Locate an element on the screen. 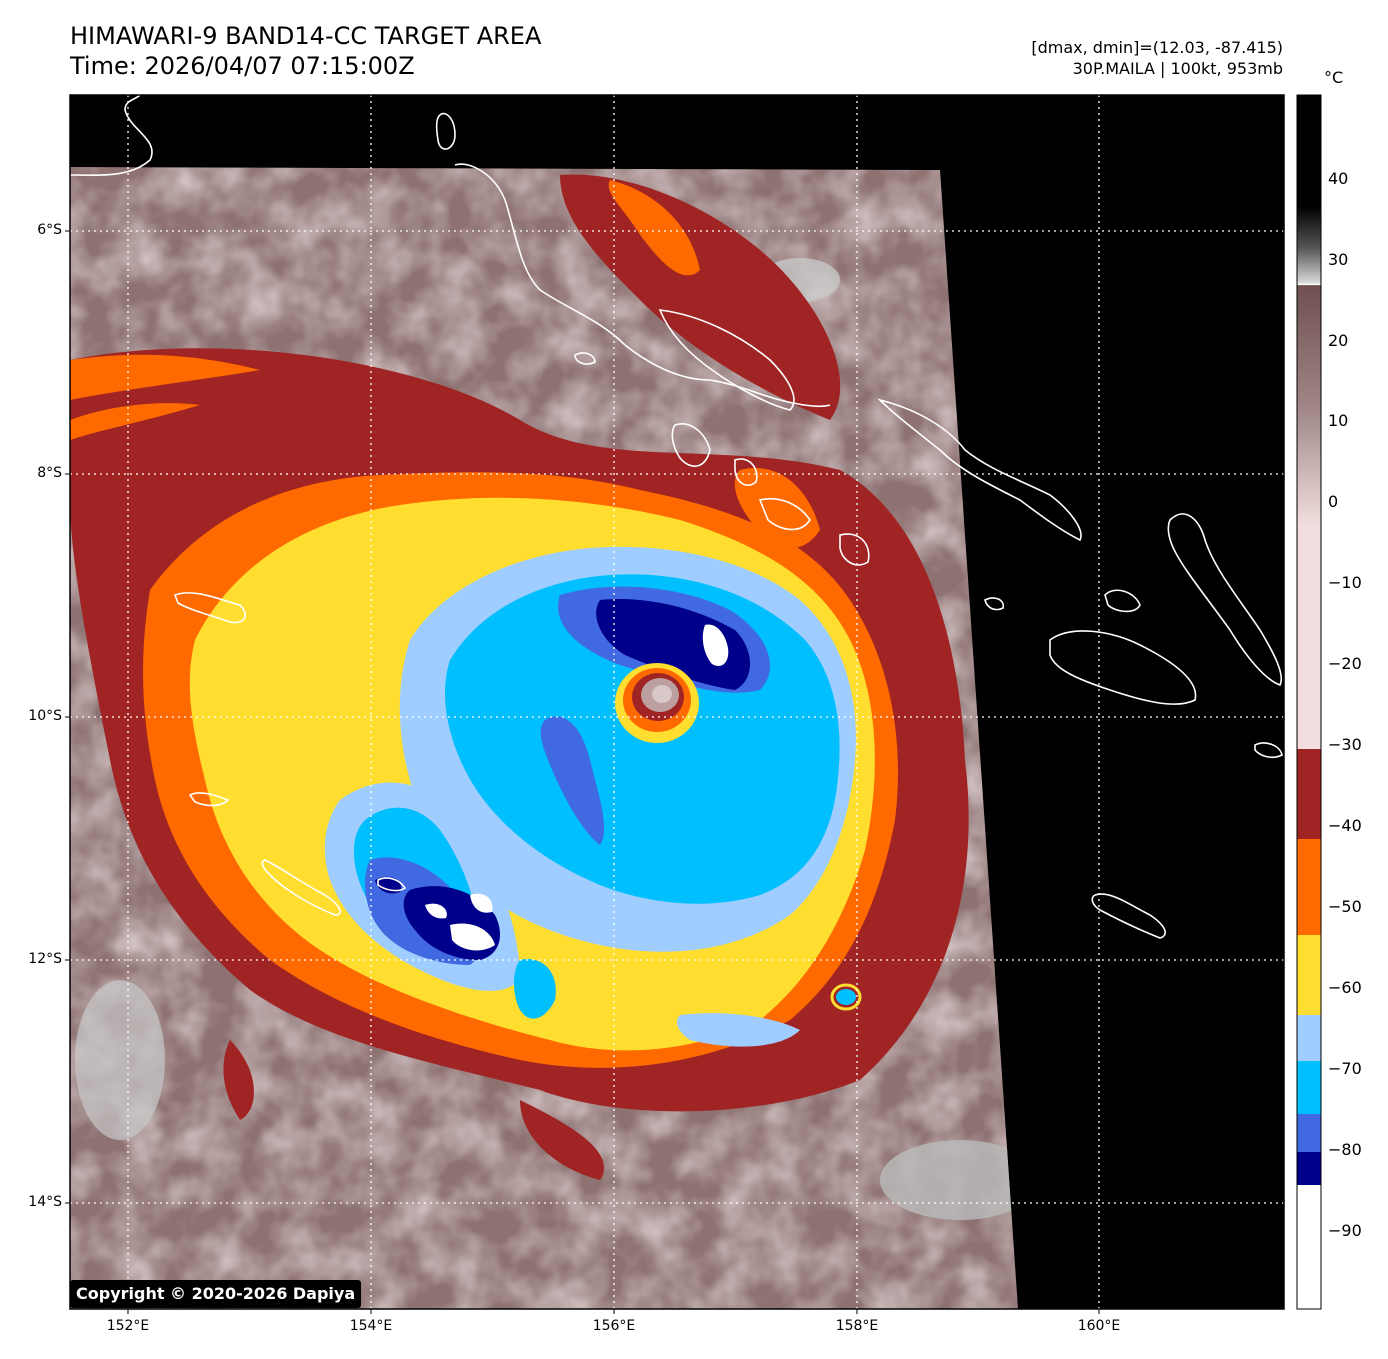  colorbar is located at coordinates (1309, 702).